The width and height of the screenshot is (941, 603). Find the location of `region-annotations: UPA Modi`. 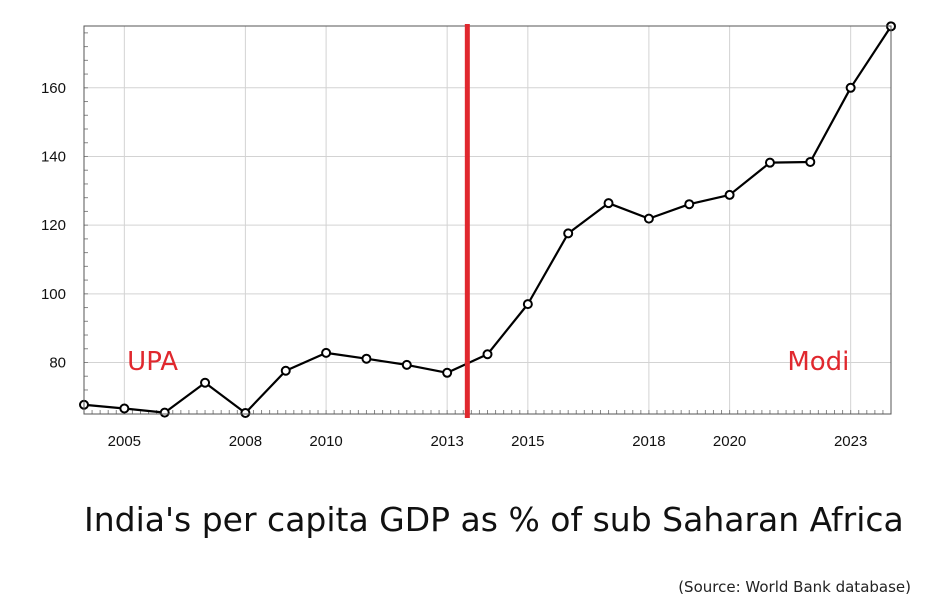

region-annotations: UPA Modi is located at coordinates (488, 362).